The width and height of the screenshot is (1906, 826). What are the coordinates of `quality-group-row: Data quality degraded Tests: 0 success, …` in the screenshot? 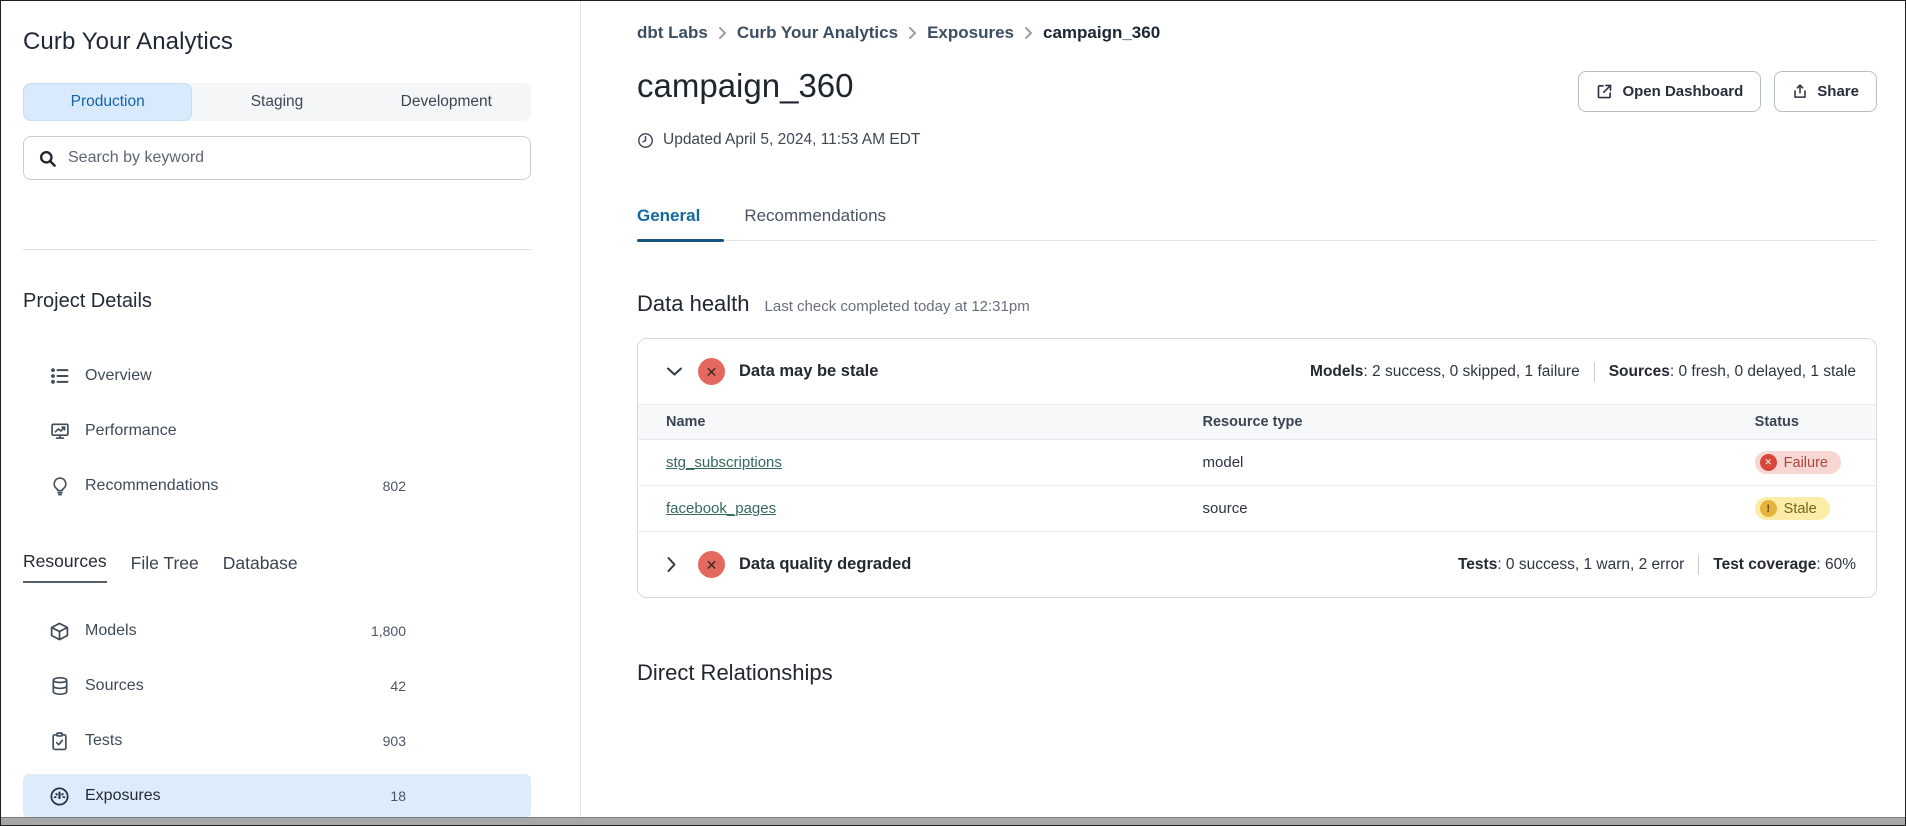 It's located at (1257, 564).